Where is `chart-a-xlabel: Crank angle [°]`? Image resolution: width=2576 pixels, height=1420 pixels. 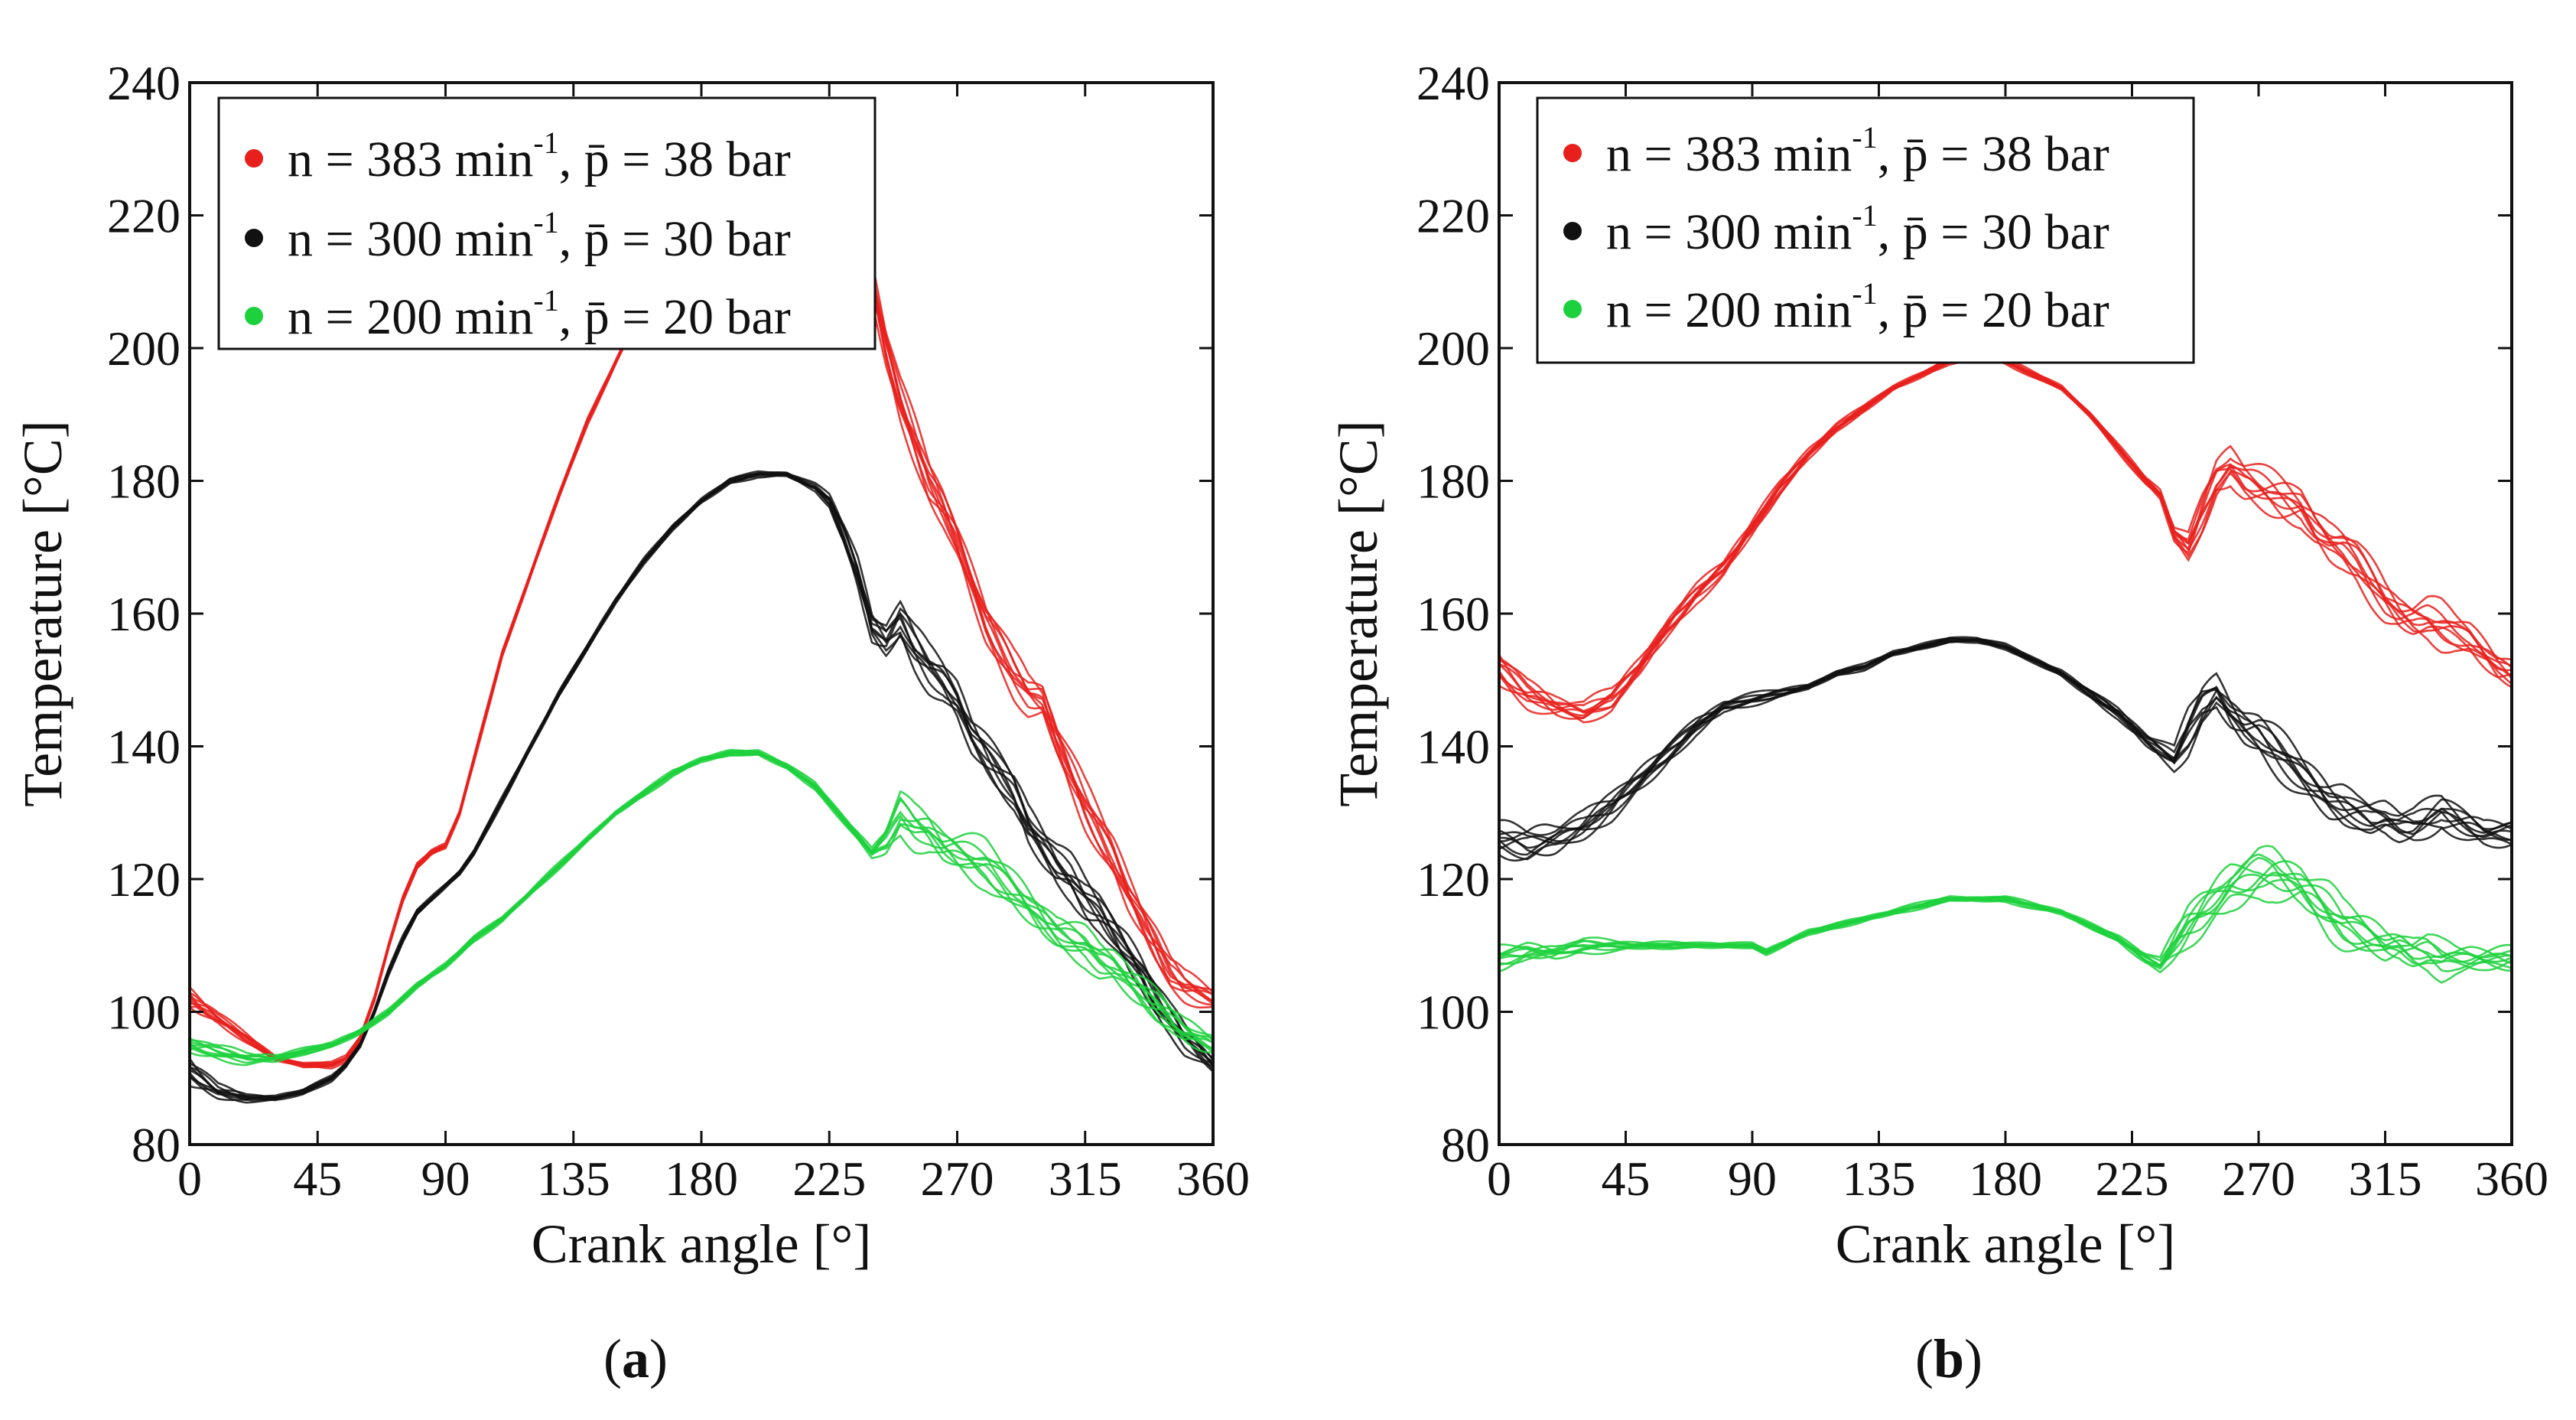 chart-a-xlabel: Crank angle [°] is located at coordinates (702, 1244).